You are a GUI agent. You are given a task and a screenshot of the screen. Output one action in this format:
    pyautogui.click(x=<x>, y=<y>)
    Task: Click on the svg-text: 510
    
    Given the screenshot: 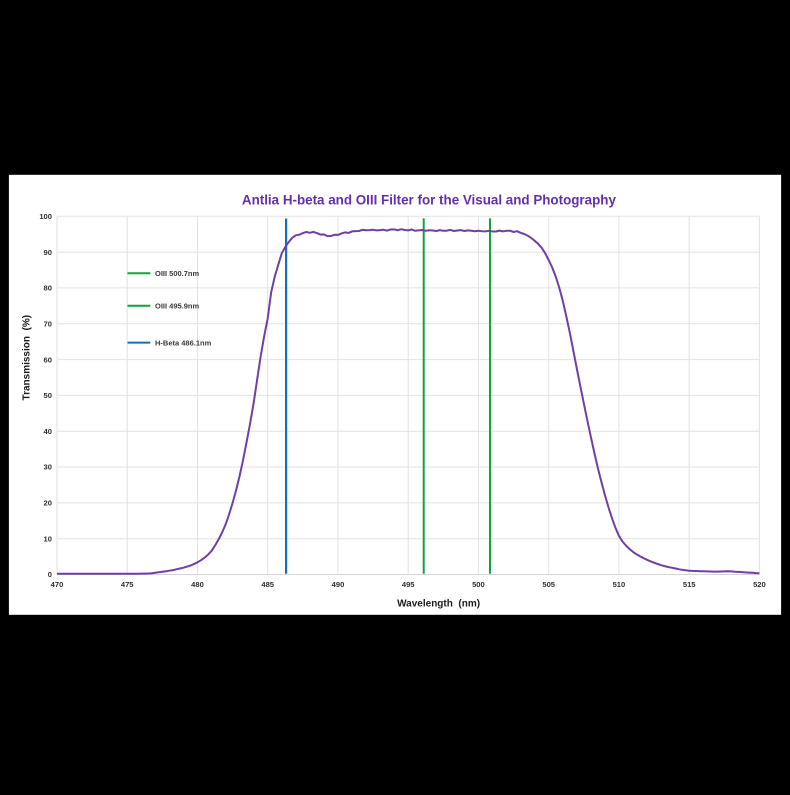 What is the action you would take?
    pyautogui.click(x=619, y=584)
    